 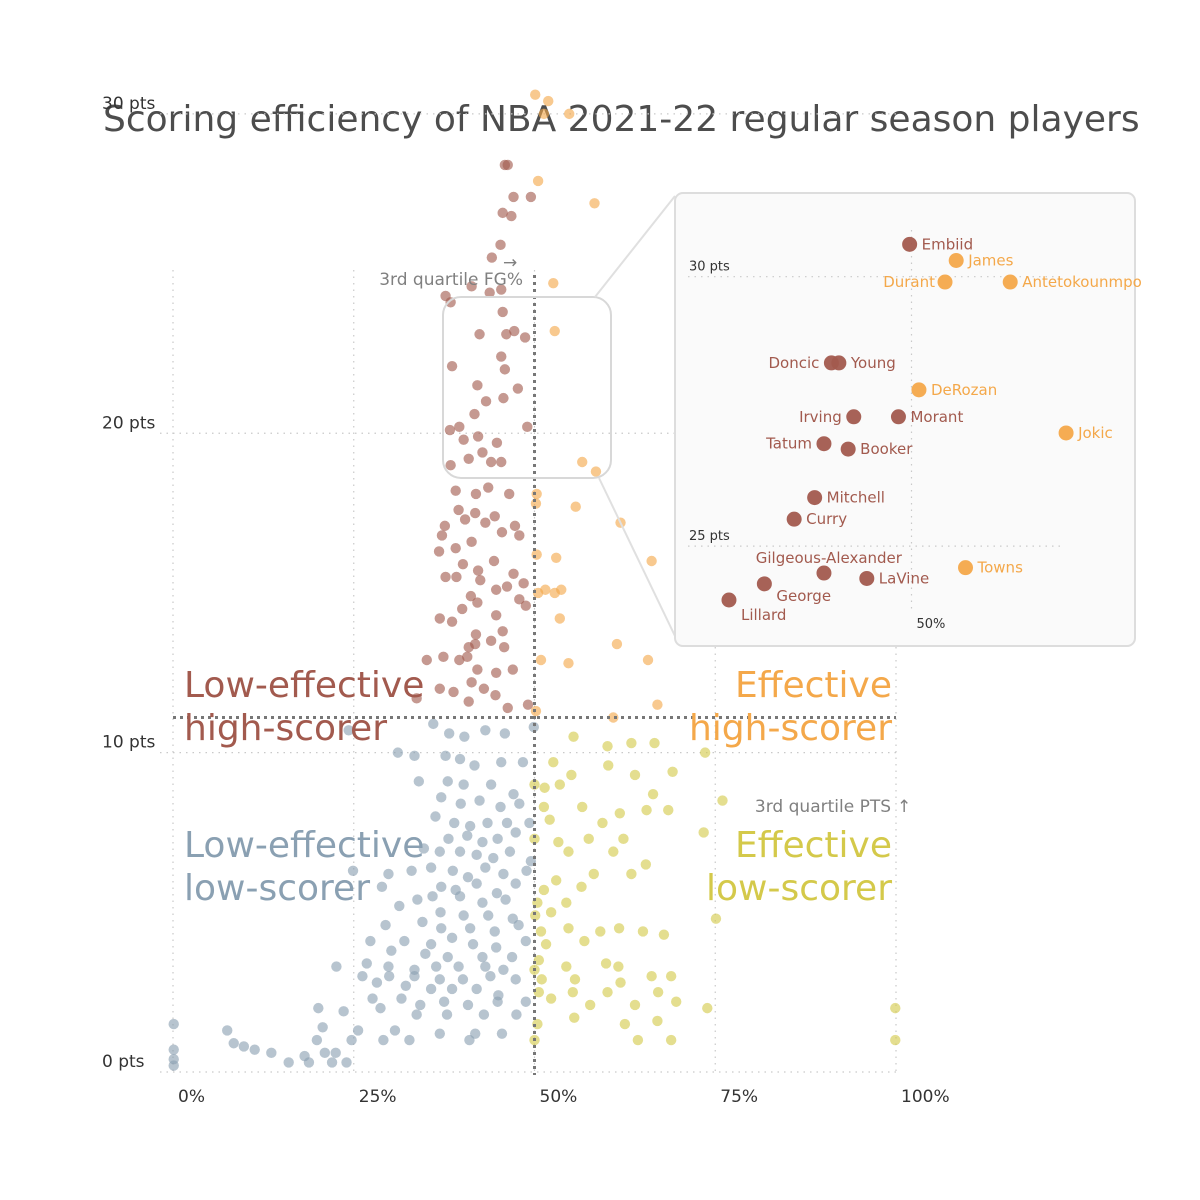 I want to click on inset-player-label: Tatum, so click(x=788, y=444).